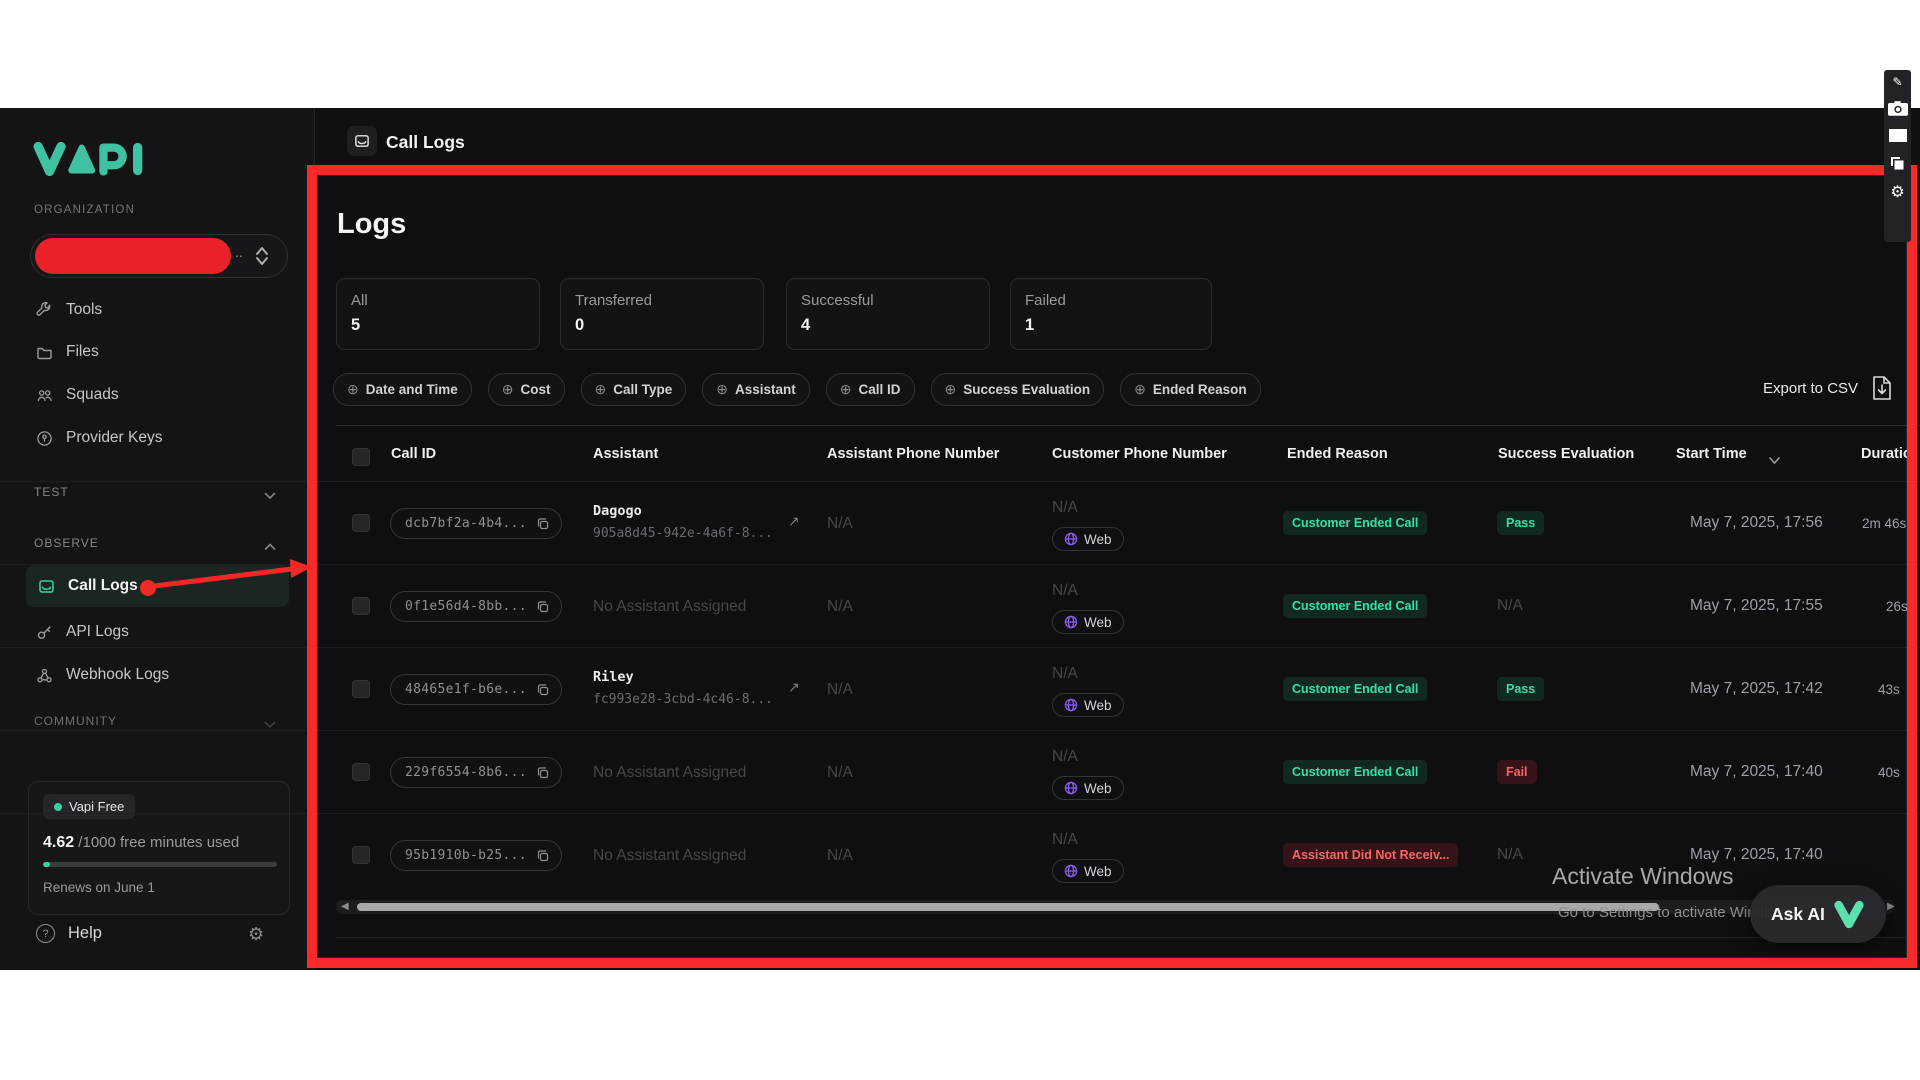 The width and height of the screenshot is (1920, 1080). What do you see at coordinates (372, 224) in the screenshot?
I see `logs-heading: Logs` at bounding box center [372, 224].